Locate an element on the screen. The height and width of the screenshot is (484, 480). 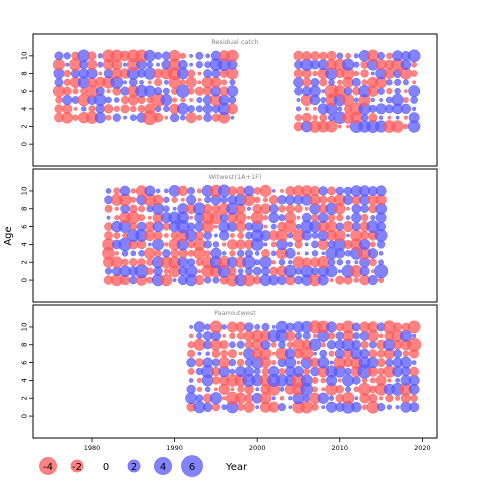
y-tick-label: 0 is located at coordinates (25, 280).